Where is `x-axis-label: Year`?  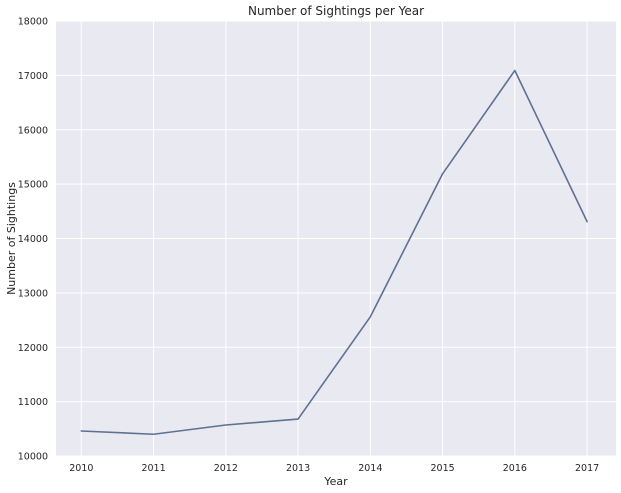 x-axis-label: Year is located at coordinates (335, 481).